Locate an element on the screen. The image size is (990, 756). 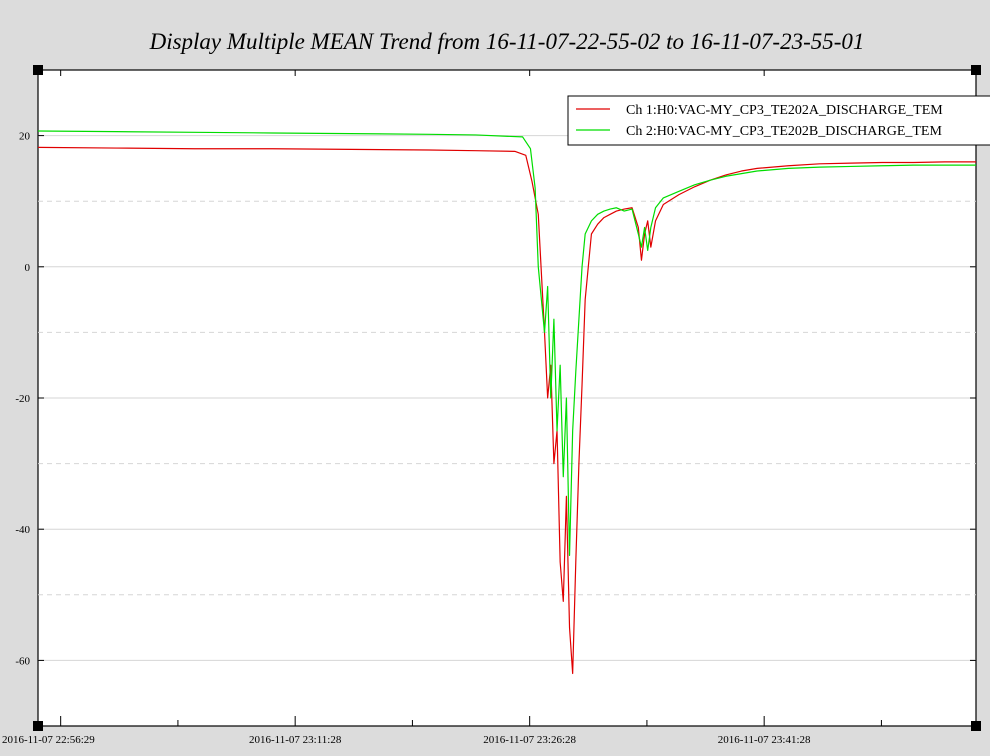
legend-label-ch1: Ch 1:H0:VAC-MY_CP3_TE202A_DISCHARGE_TEM is located at coordinates (784, 110).